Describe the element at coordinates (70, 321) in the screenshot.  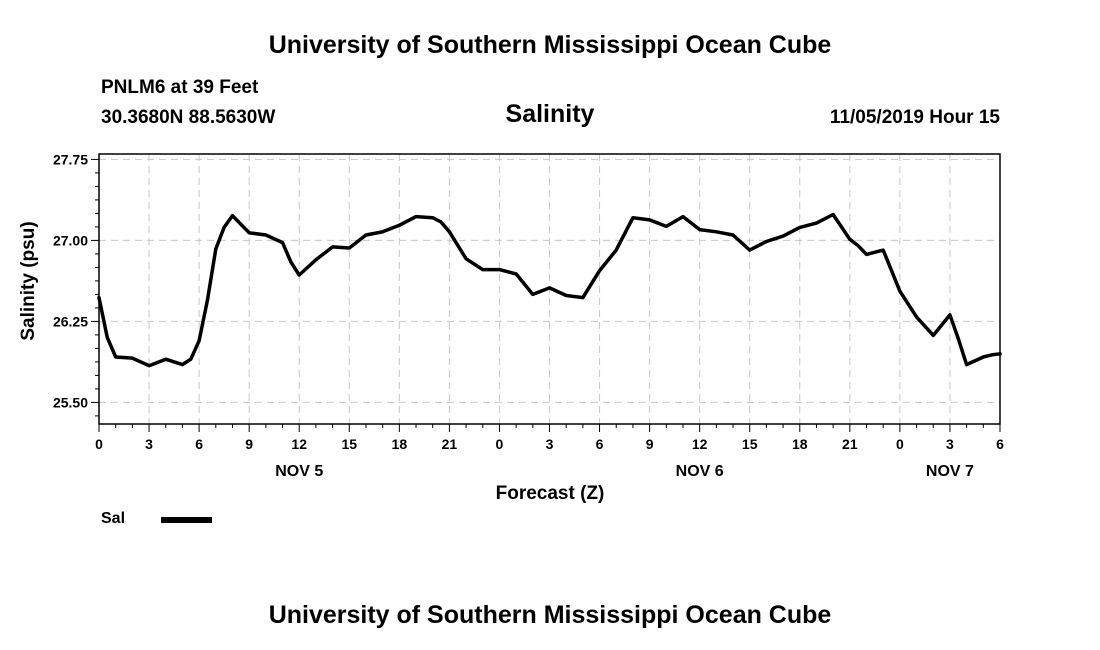
I see `y-tick-label: 26.25` at that location.